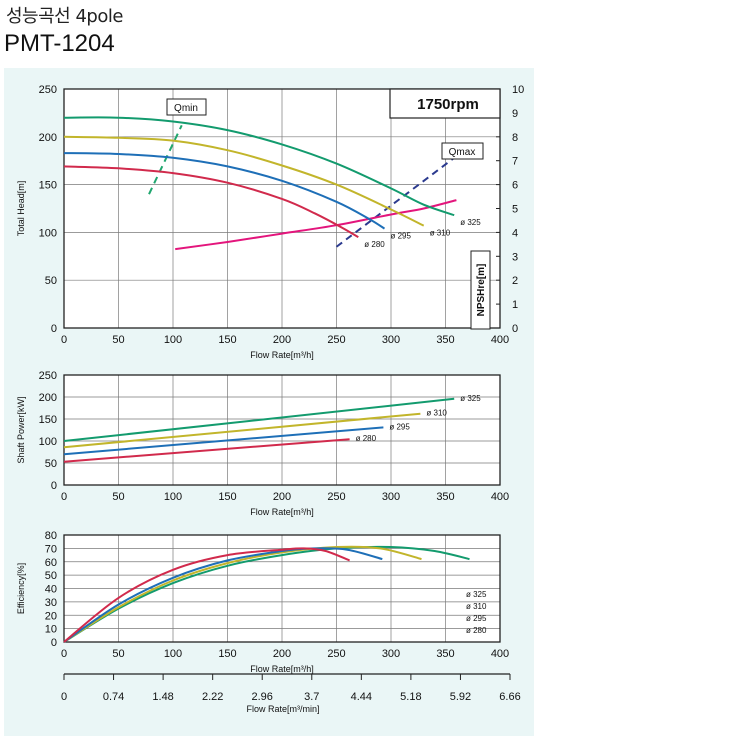  I want to click on npsh-y-tick-label: 7, so click(515, 162).